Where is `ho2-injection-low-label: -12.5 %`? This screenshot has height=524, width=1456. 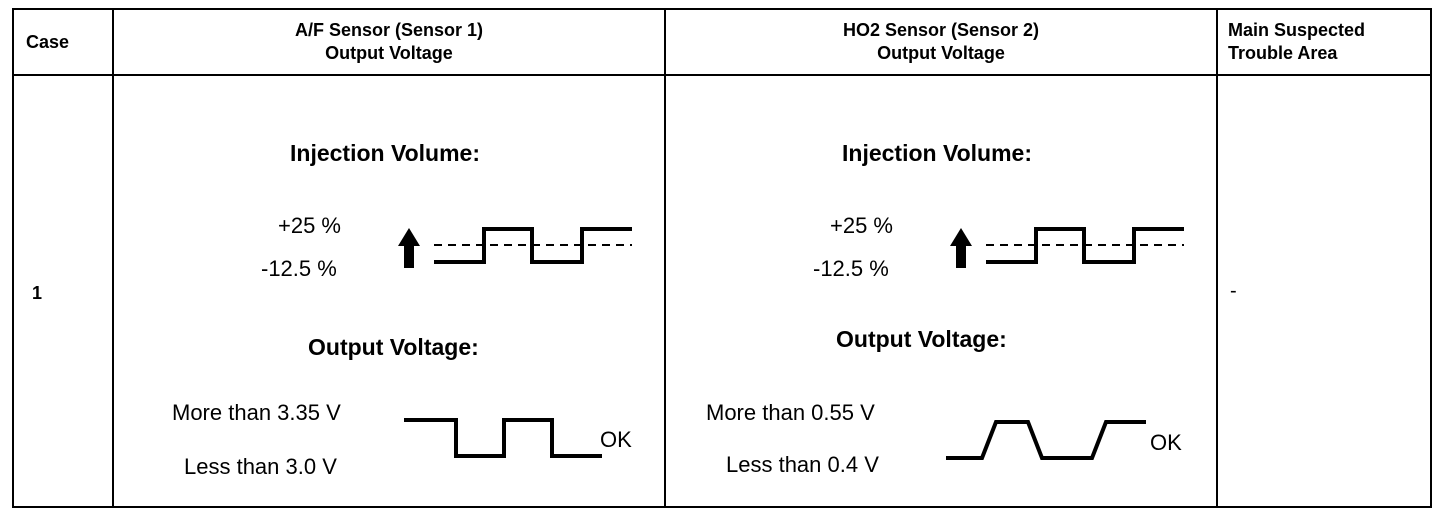
ho2-injection-low-label: -12.5 % is located at coordinates (851, 268).